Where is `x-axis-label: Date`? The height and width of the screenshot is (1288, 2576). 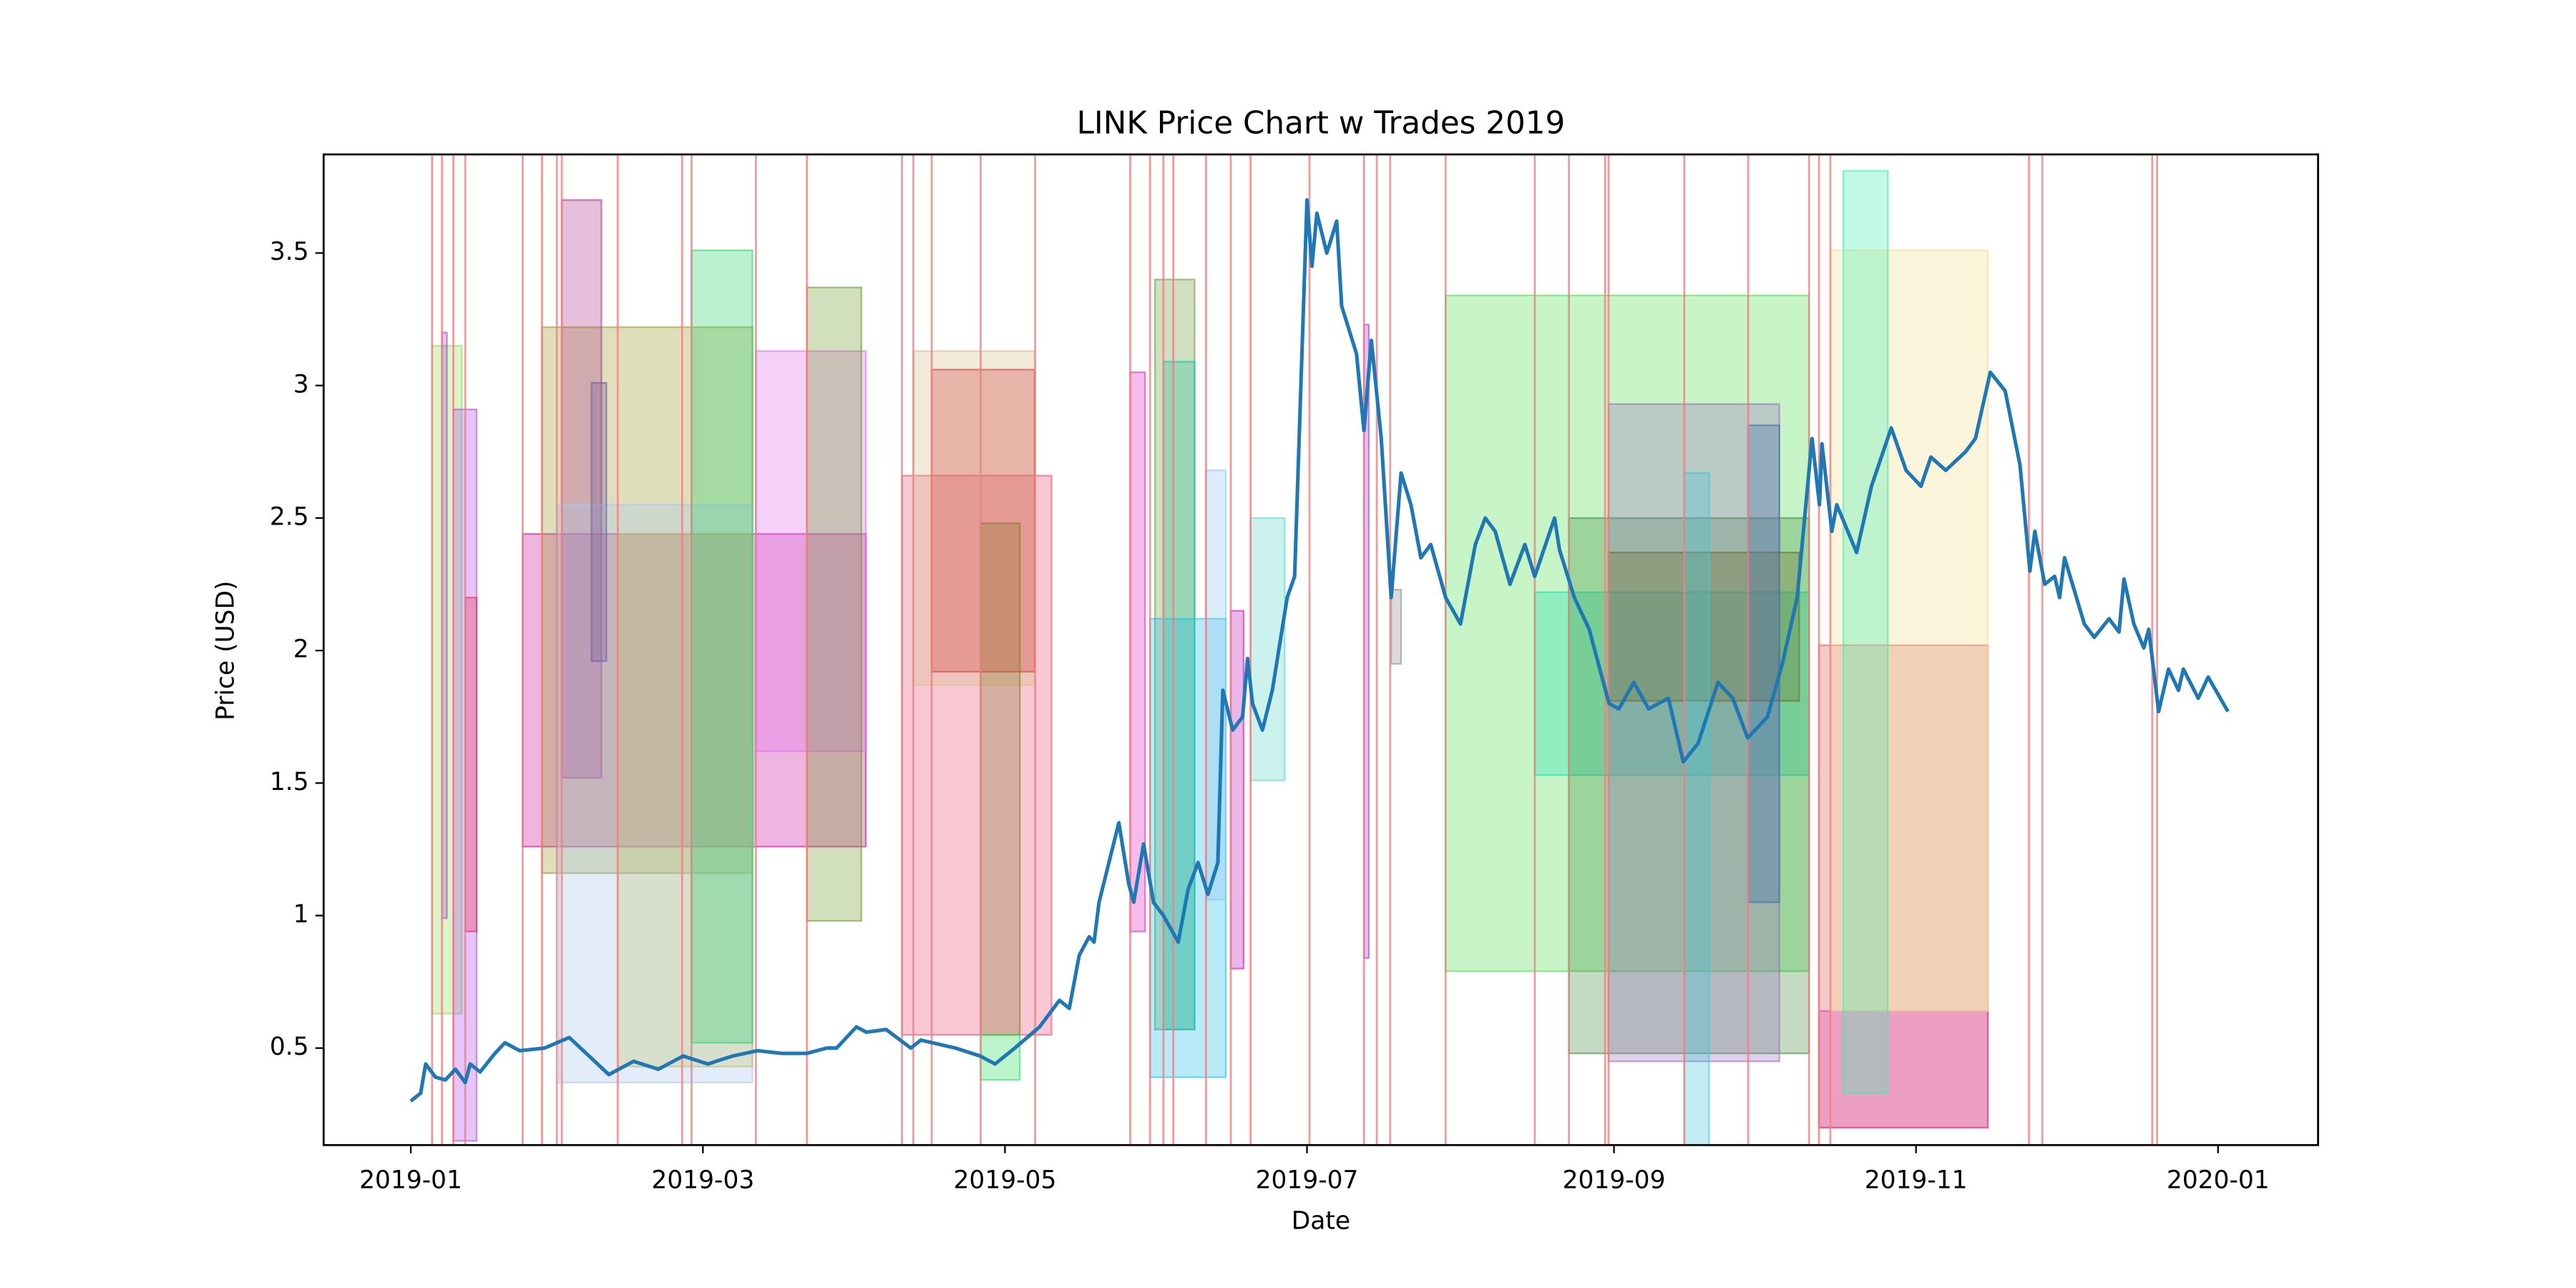 x-axis-label: Date is located at coordinates (1321, 1221).